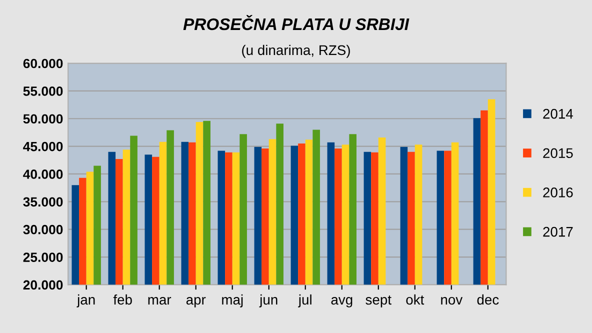 This screenshot has height=333, width=592. I want to click on x-tick-label: feb, so click(122, 299).